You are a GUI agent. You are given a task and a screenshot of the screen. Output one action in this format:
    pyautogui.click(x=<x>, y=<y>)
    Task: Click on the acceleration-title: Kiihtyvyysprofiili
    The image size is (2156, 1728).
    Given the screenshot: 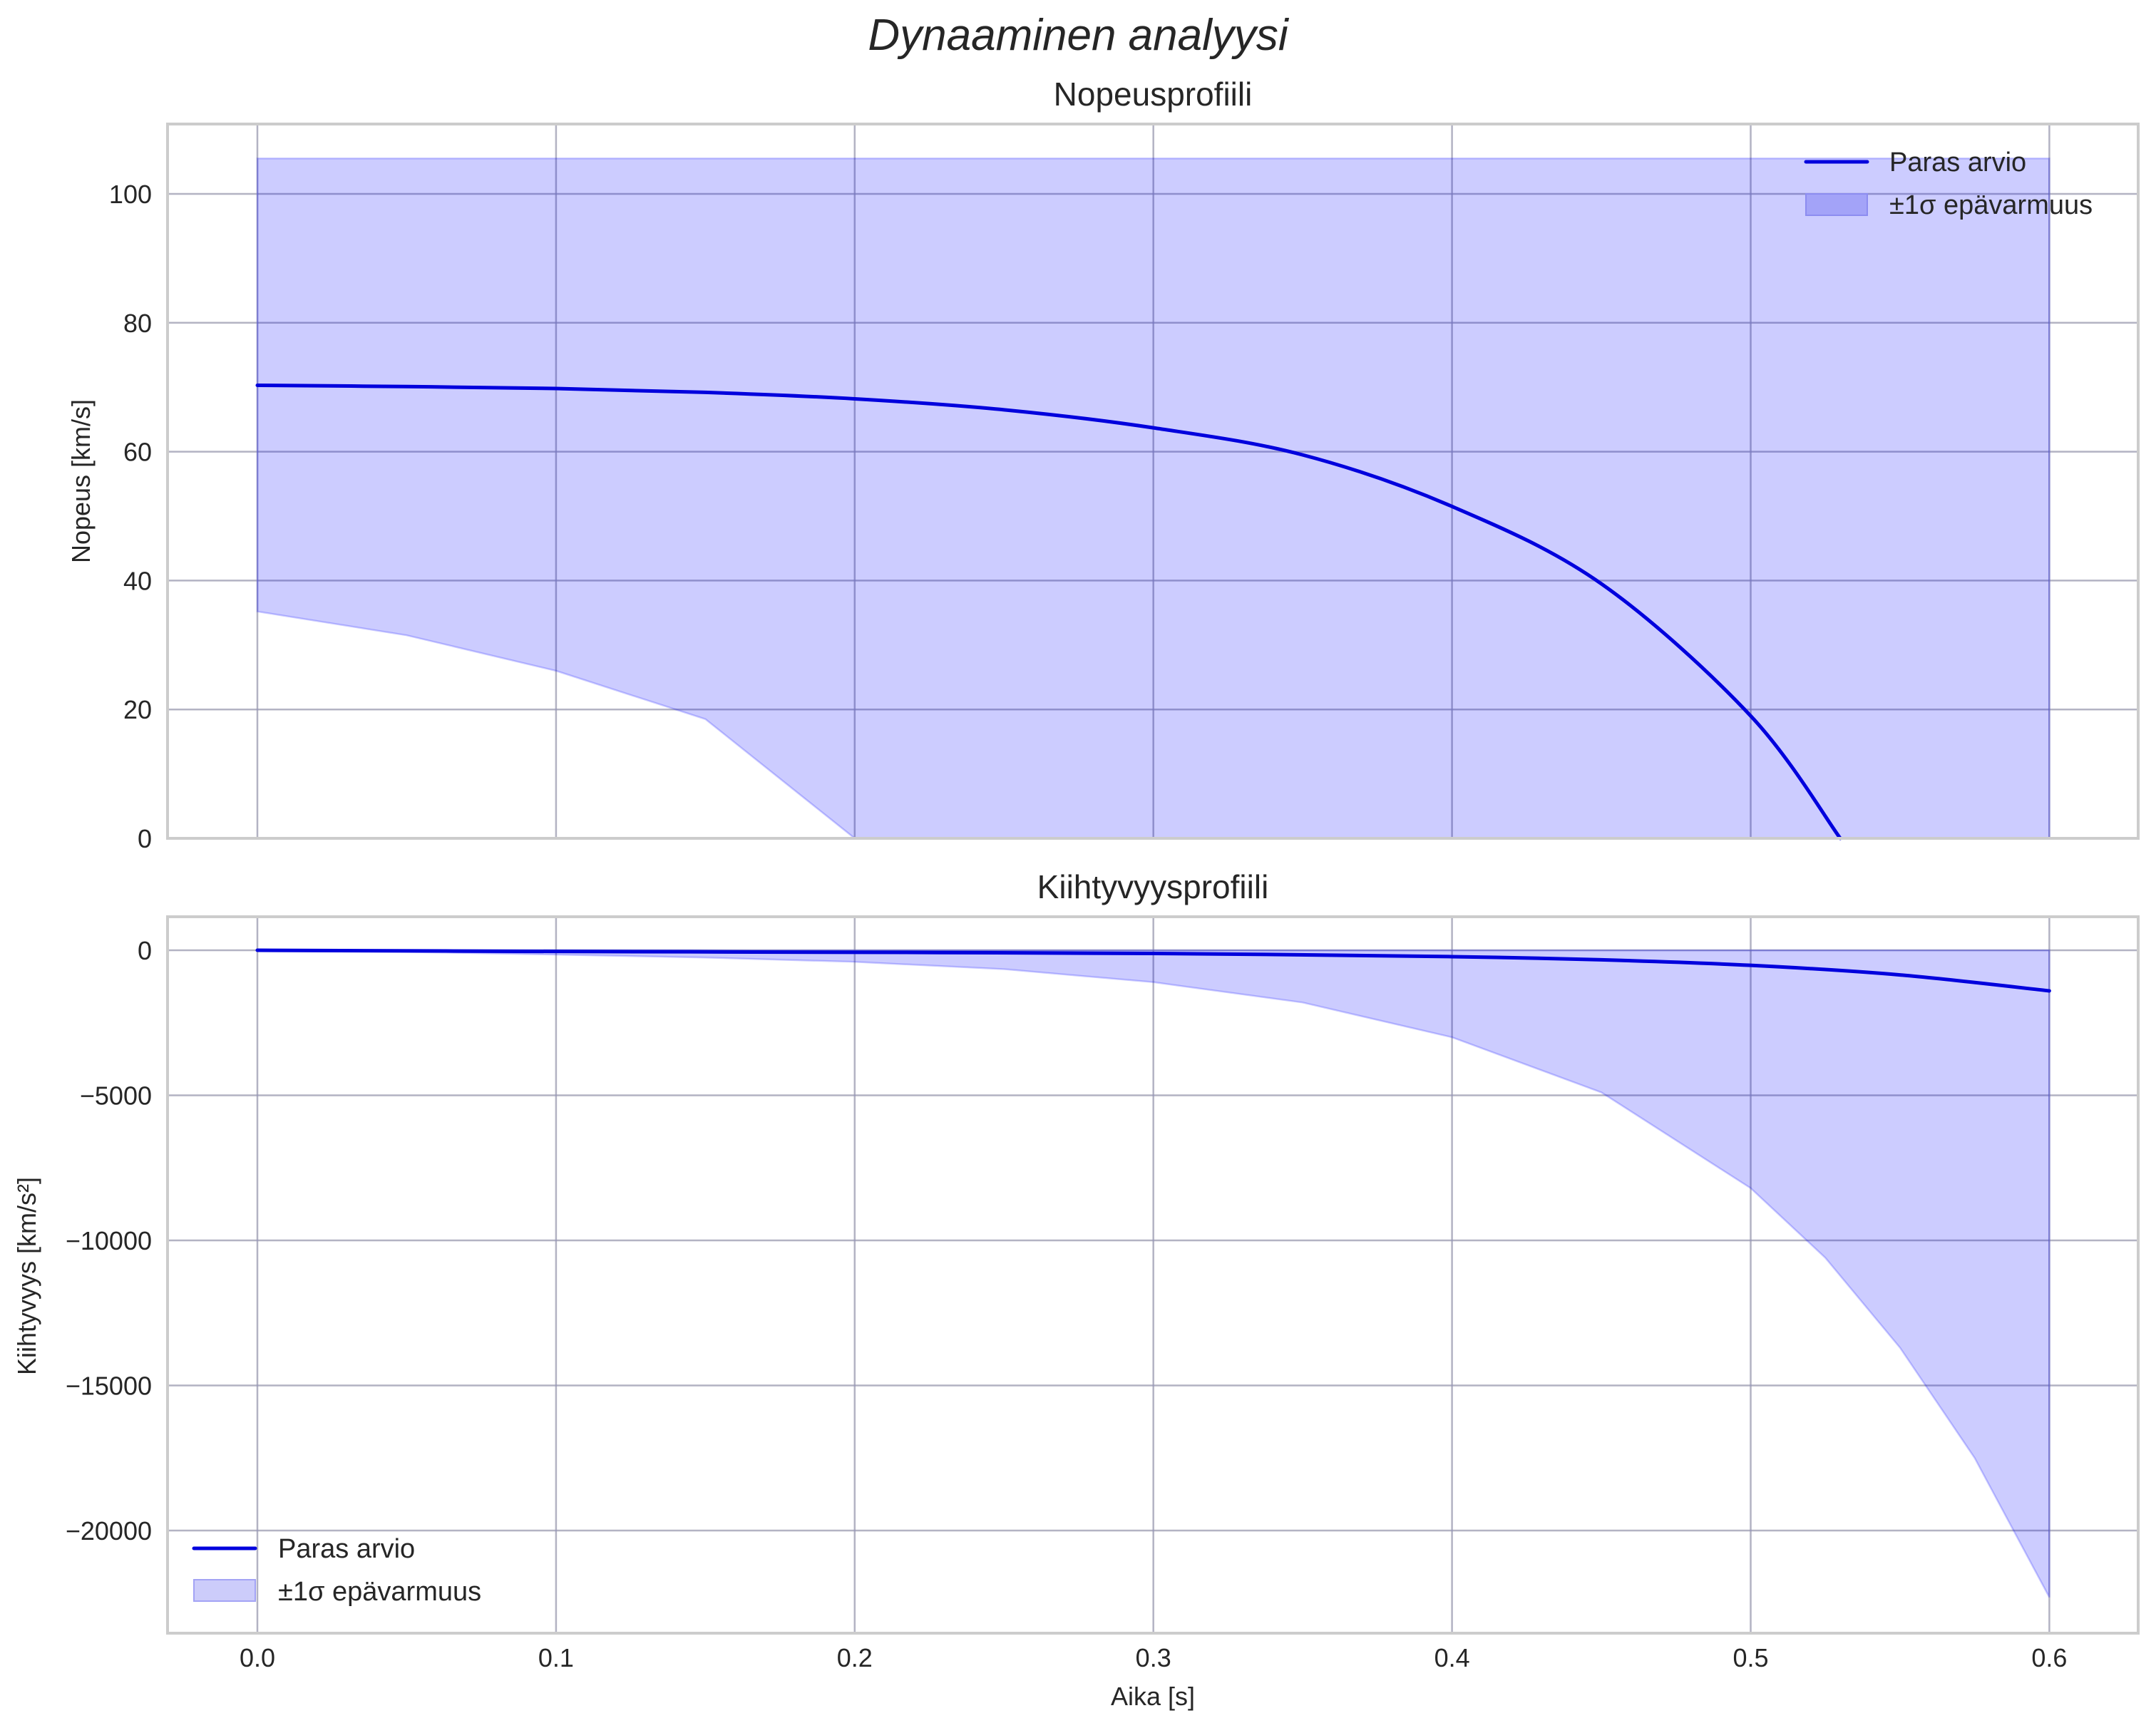 What is the action you would take?
    pyautogui.click(x=1153, y=886)
    